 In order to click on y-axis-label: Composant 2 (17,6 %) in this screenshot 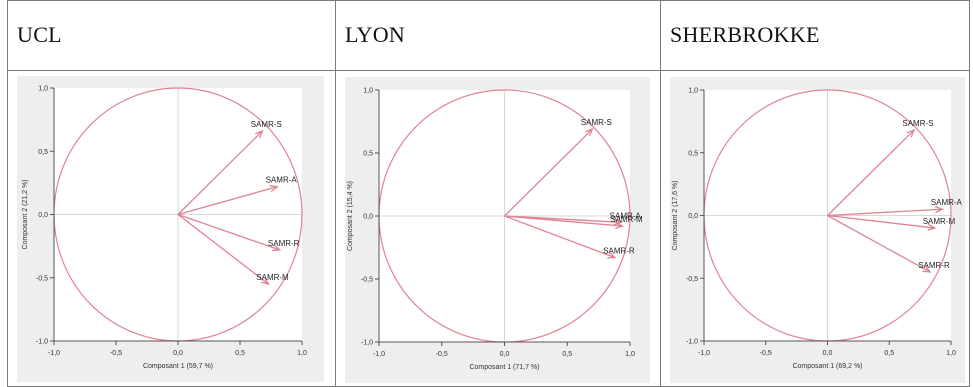, I will do `click(675, 215)`.